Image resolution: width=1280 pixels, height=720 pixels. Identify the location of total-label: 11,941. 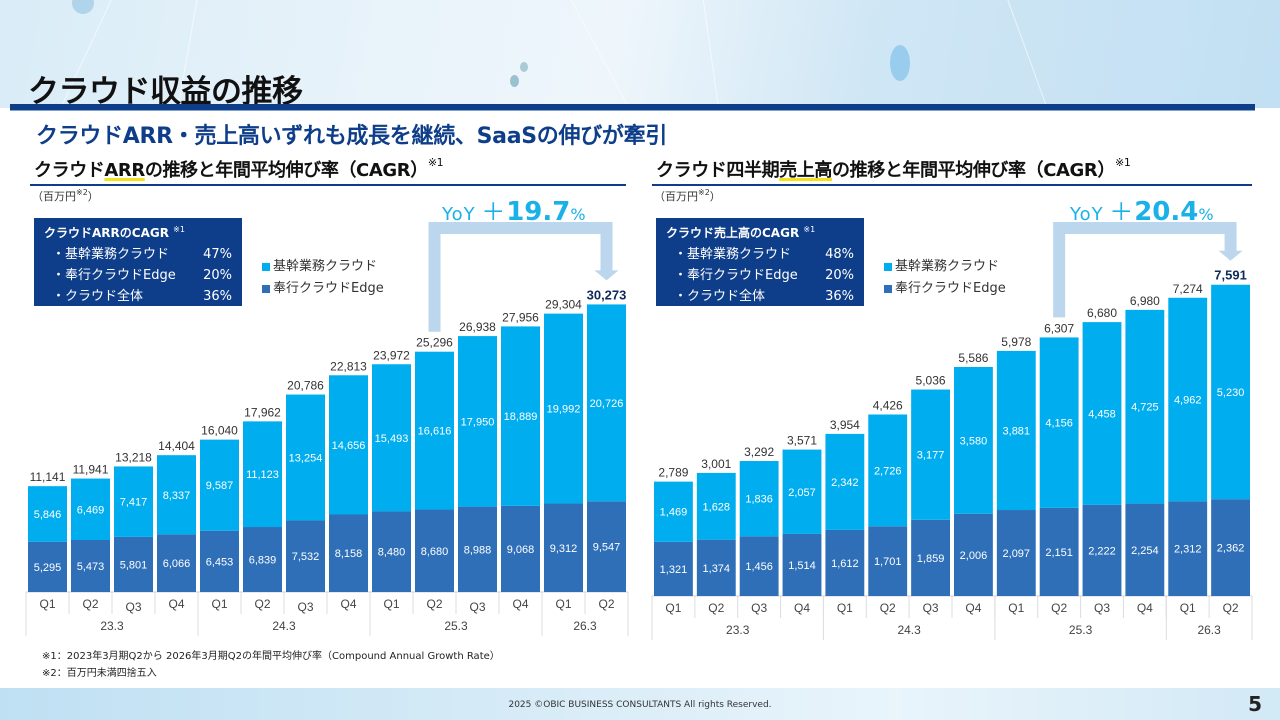
(91, 470).